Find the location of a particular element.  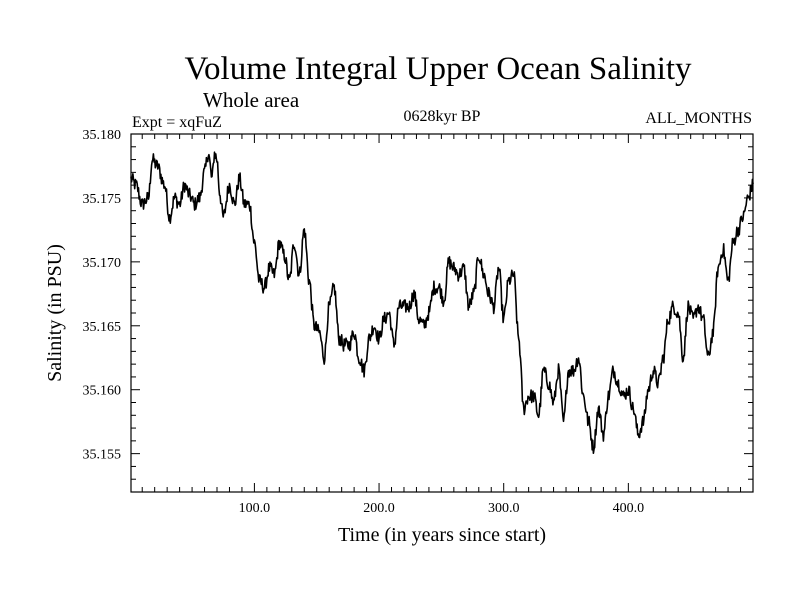

period-label: 0628kyr BP is located at coordinates (442, 116).